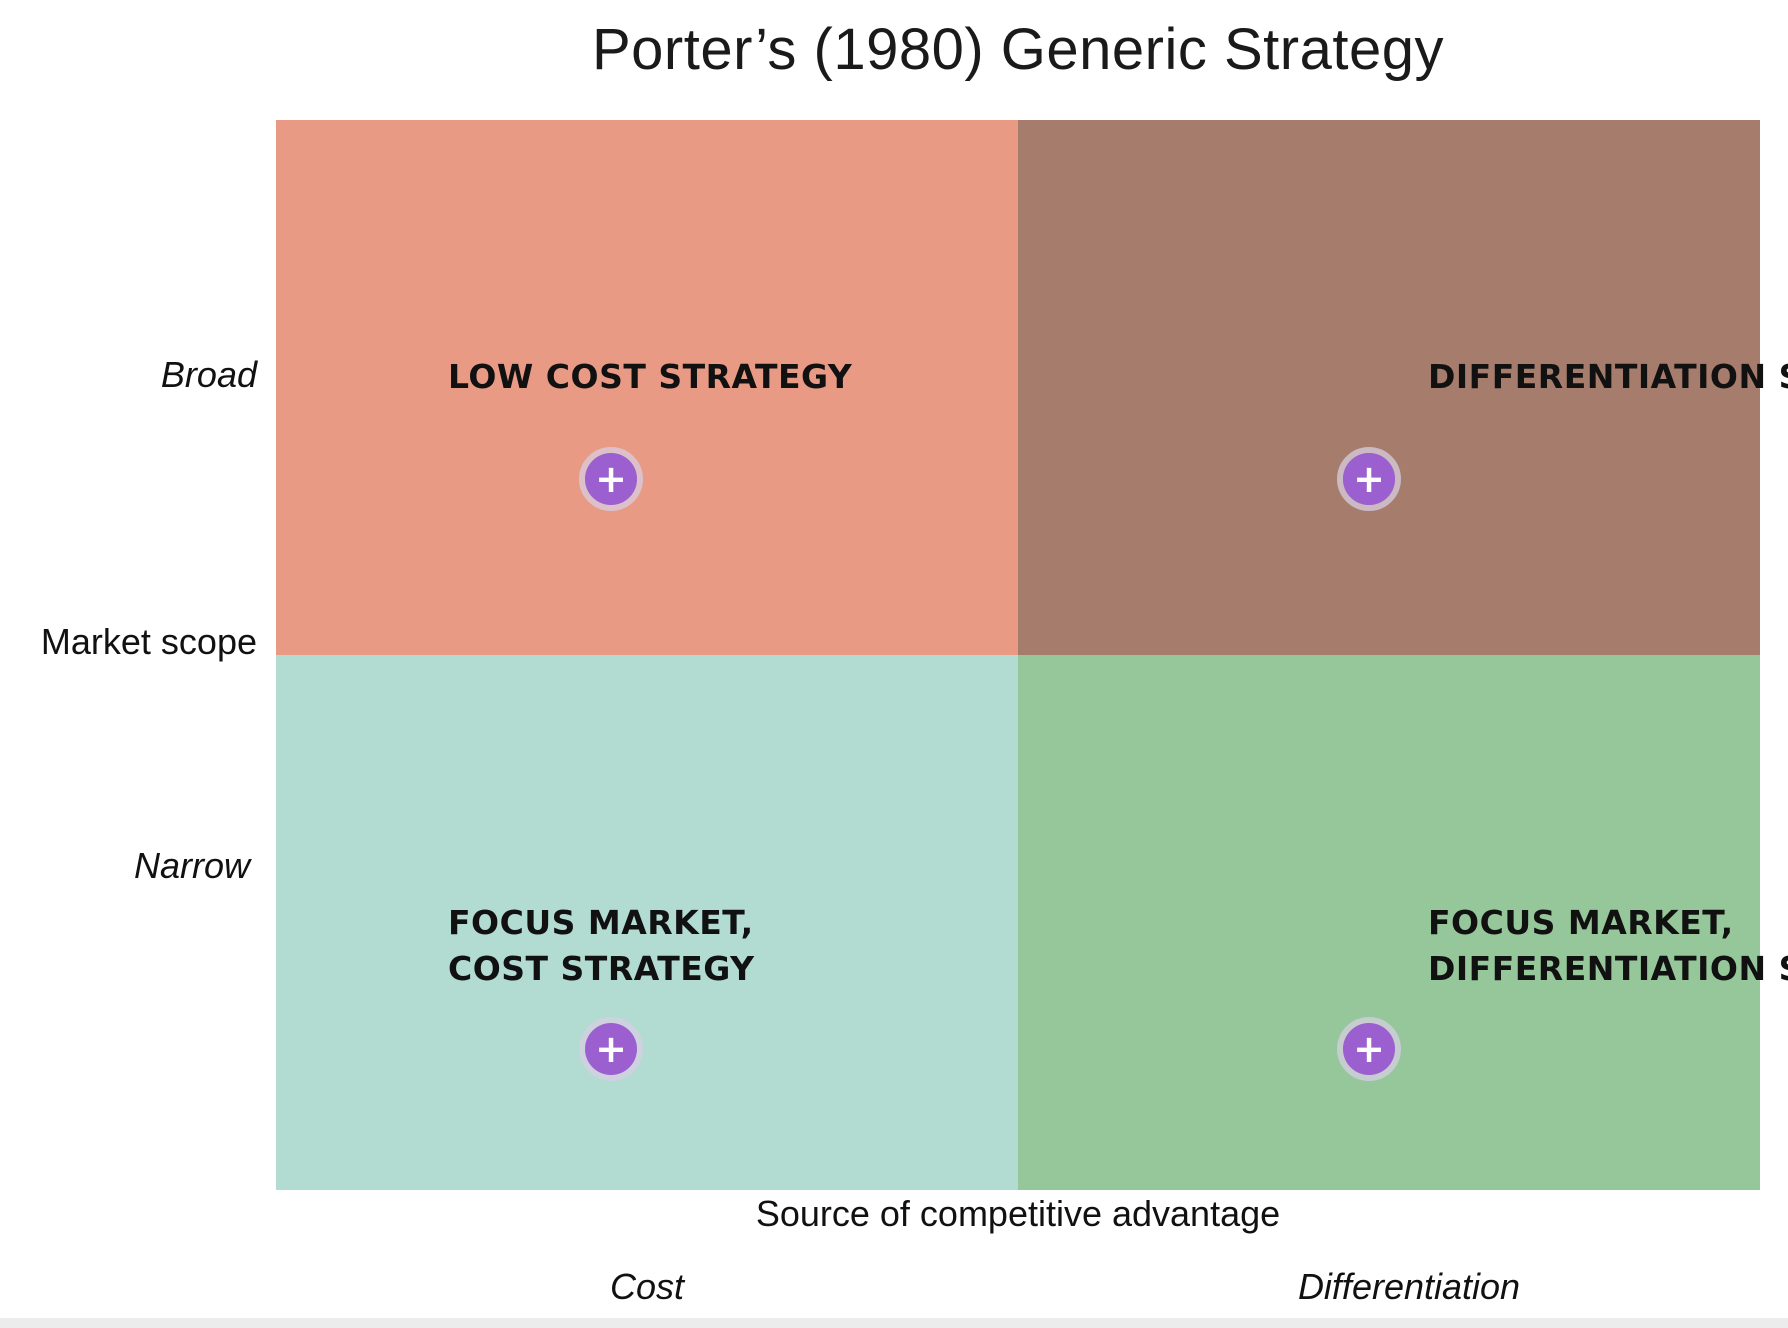 The width and height of the screenshot is (1788, 1328). What do you see at coordinates (601, 945) in the screenshot?
I see `quadrant-label: FOCUS MARKET, COST STRATEGY` at bounding box center [601, 945].